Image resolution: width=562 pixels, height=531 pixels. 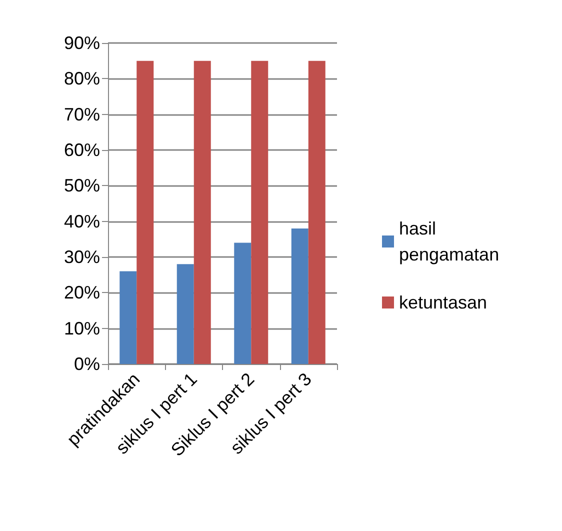 I want to click on y-tick-label: 10%, so click(x=82, y=328).